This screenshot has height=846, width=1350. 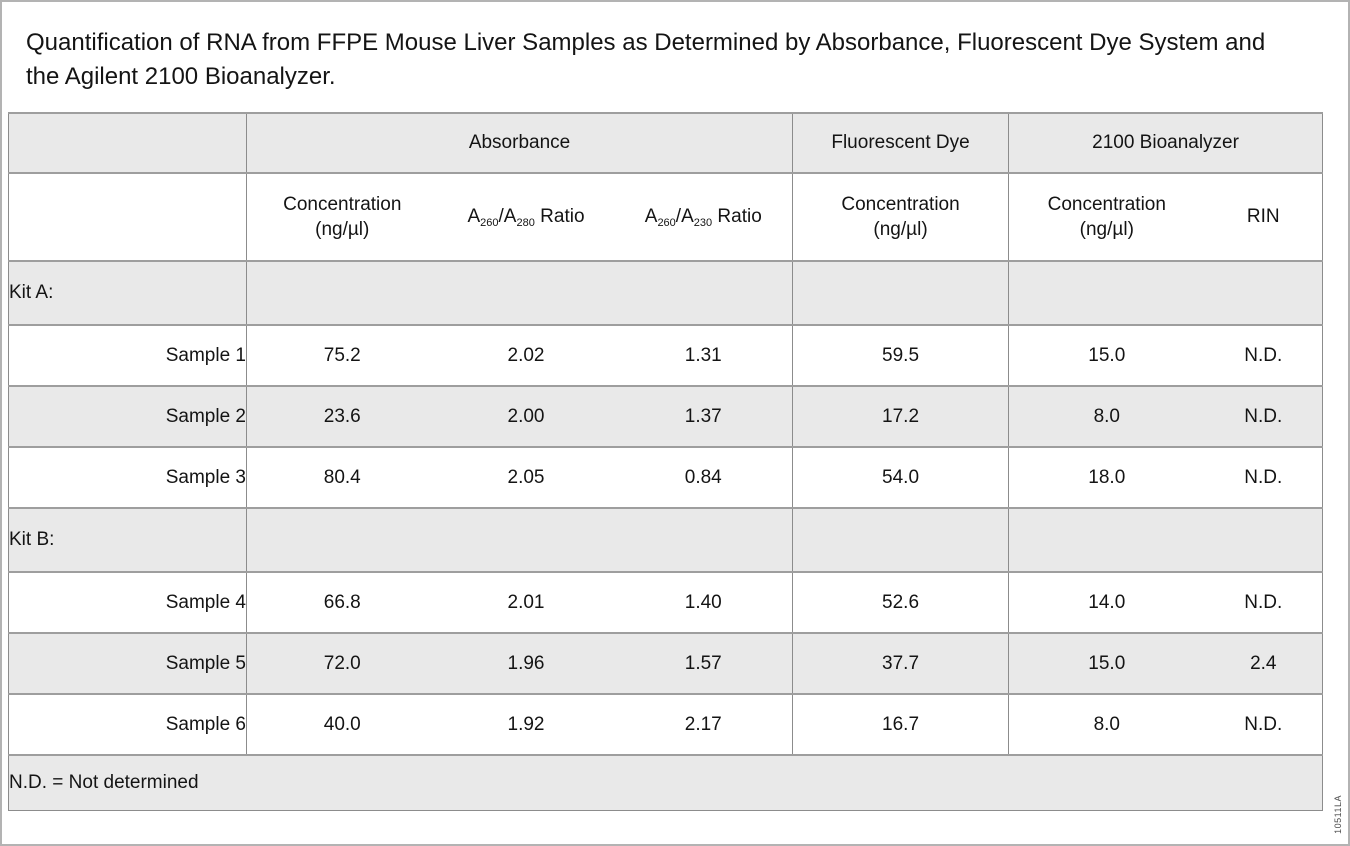 I want to click on row-label: Sample 1, so click(x=127, y=355).